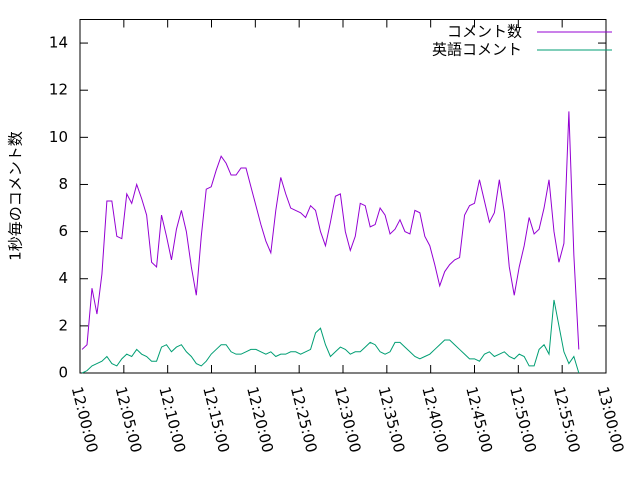  I want to click on y-tick-label: 8, so click(63, 184).